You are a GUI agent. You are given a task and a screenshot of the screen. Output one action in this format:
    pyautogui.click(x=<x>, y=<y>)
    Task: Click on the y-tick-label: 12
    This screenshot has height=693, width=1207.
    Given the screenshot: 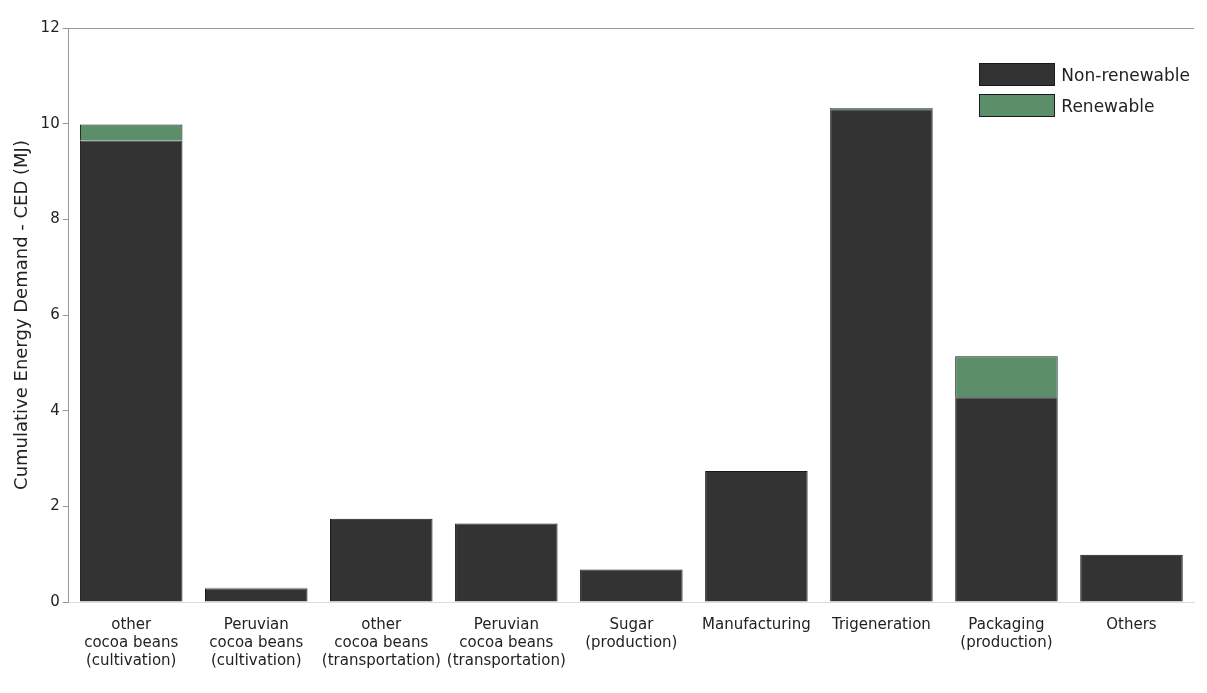 What is the action you would take?
    pyautogui.click(x=50, y=26)
    